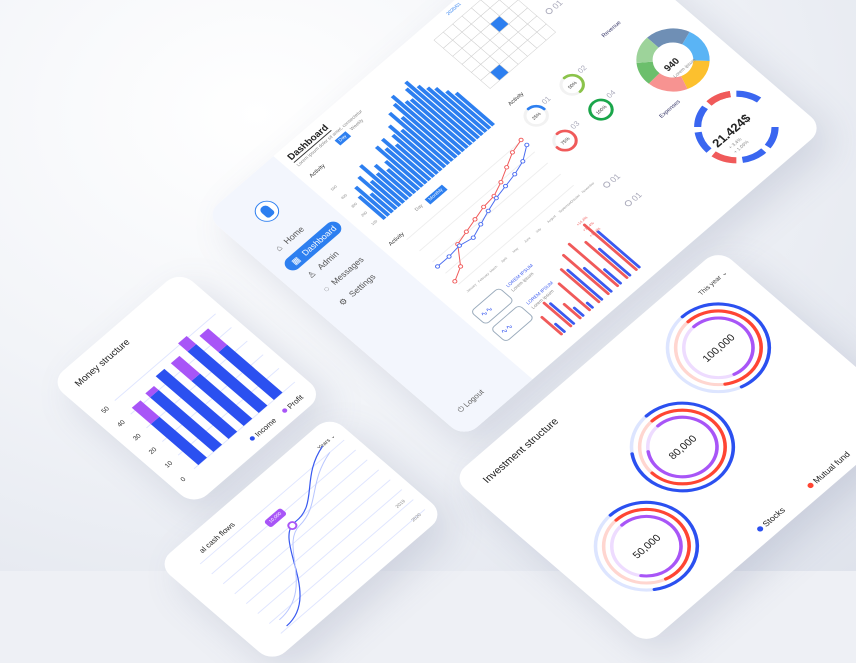 The image size is (856, 663). I want to click on y-tick-label: 200, so click(364, 214).